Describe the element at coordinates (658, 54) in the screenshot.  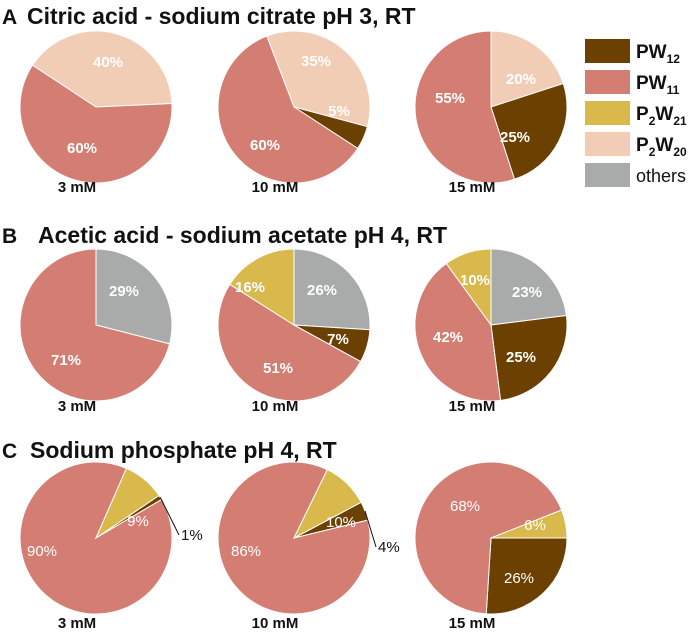
I see `legend-label: PW12` at that location.